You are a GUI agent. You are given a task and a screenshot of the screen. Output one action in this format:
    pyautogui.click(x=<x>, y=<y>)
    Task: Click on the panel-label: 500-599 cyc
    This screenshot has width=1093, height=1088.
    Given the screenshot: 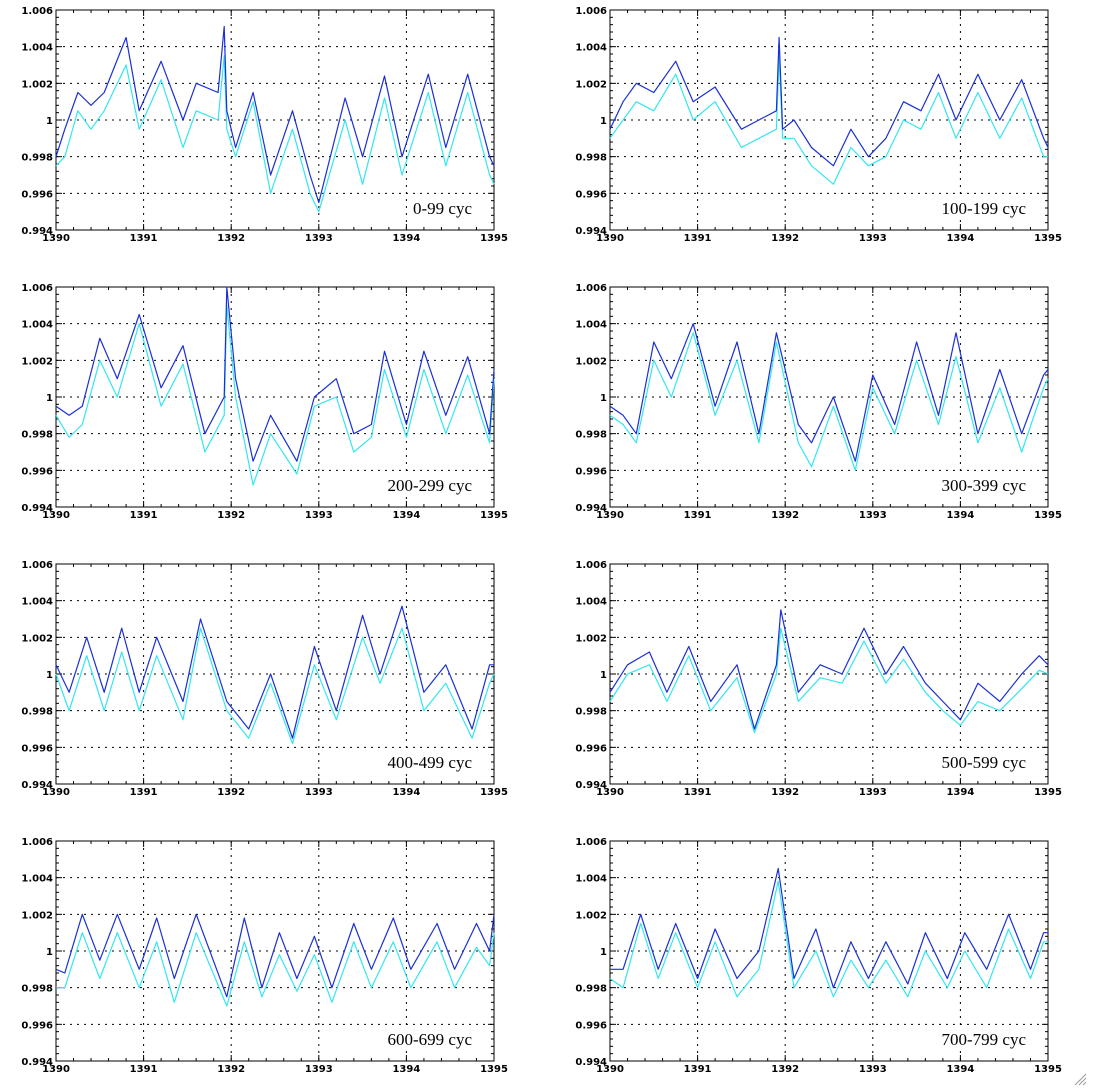 What is the action you would take?
    pyautogui.click(x=983, y=762)
    